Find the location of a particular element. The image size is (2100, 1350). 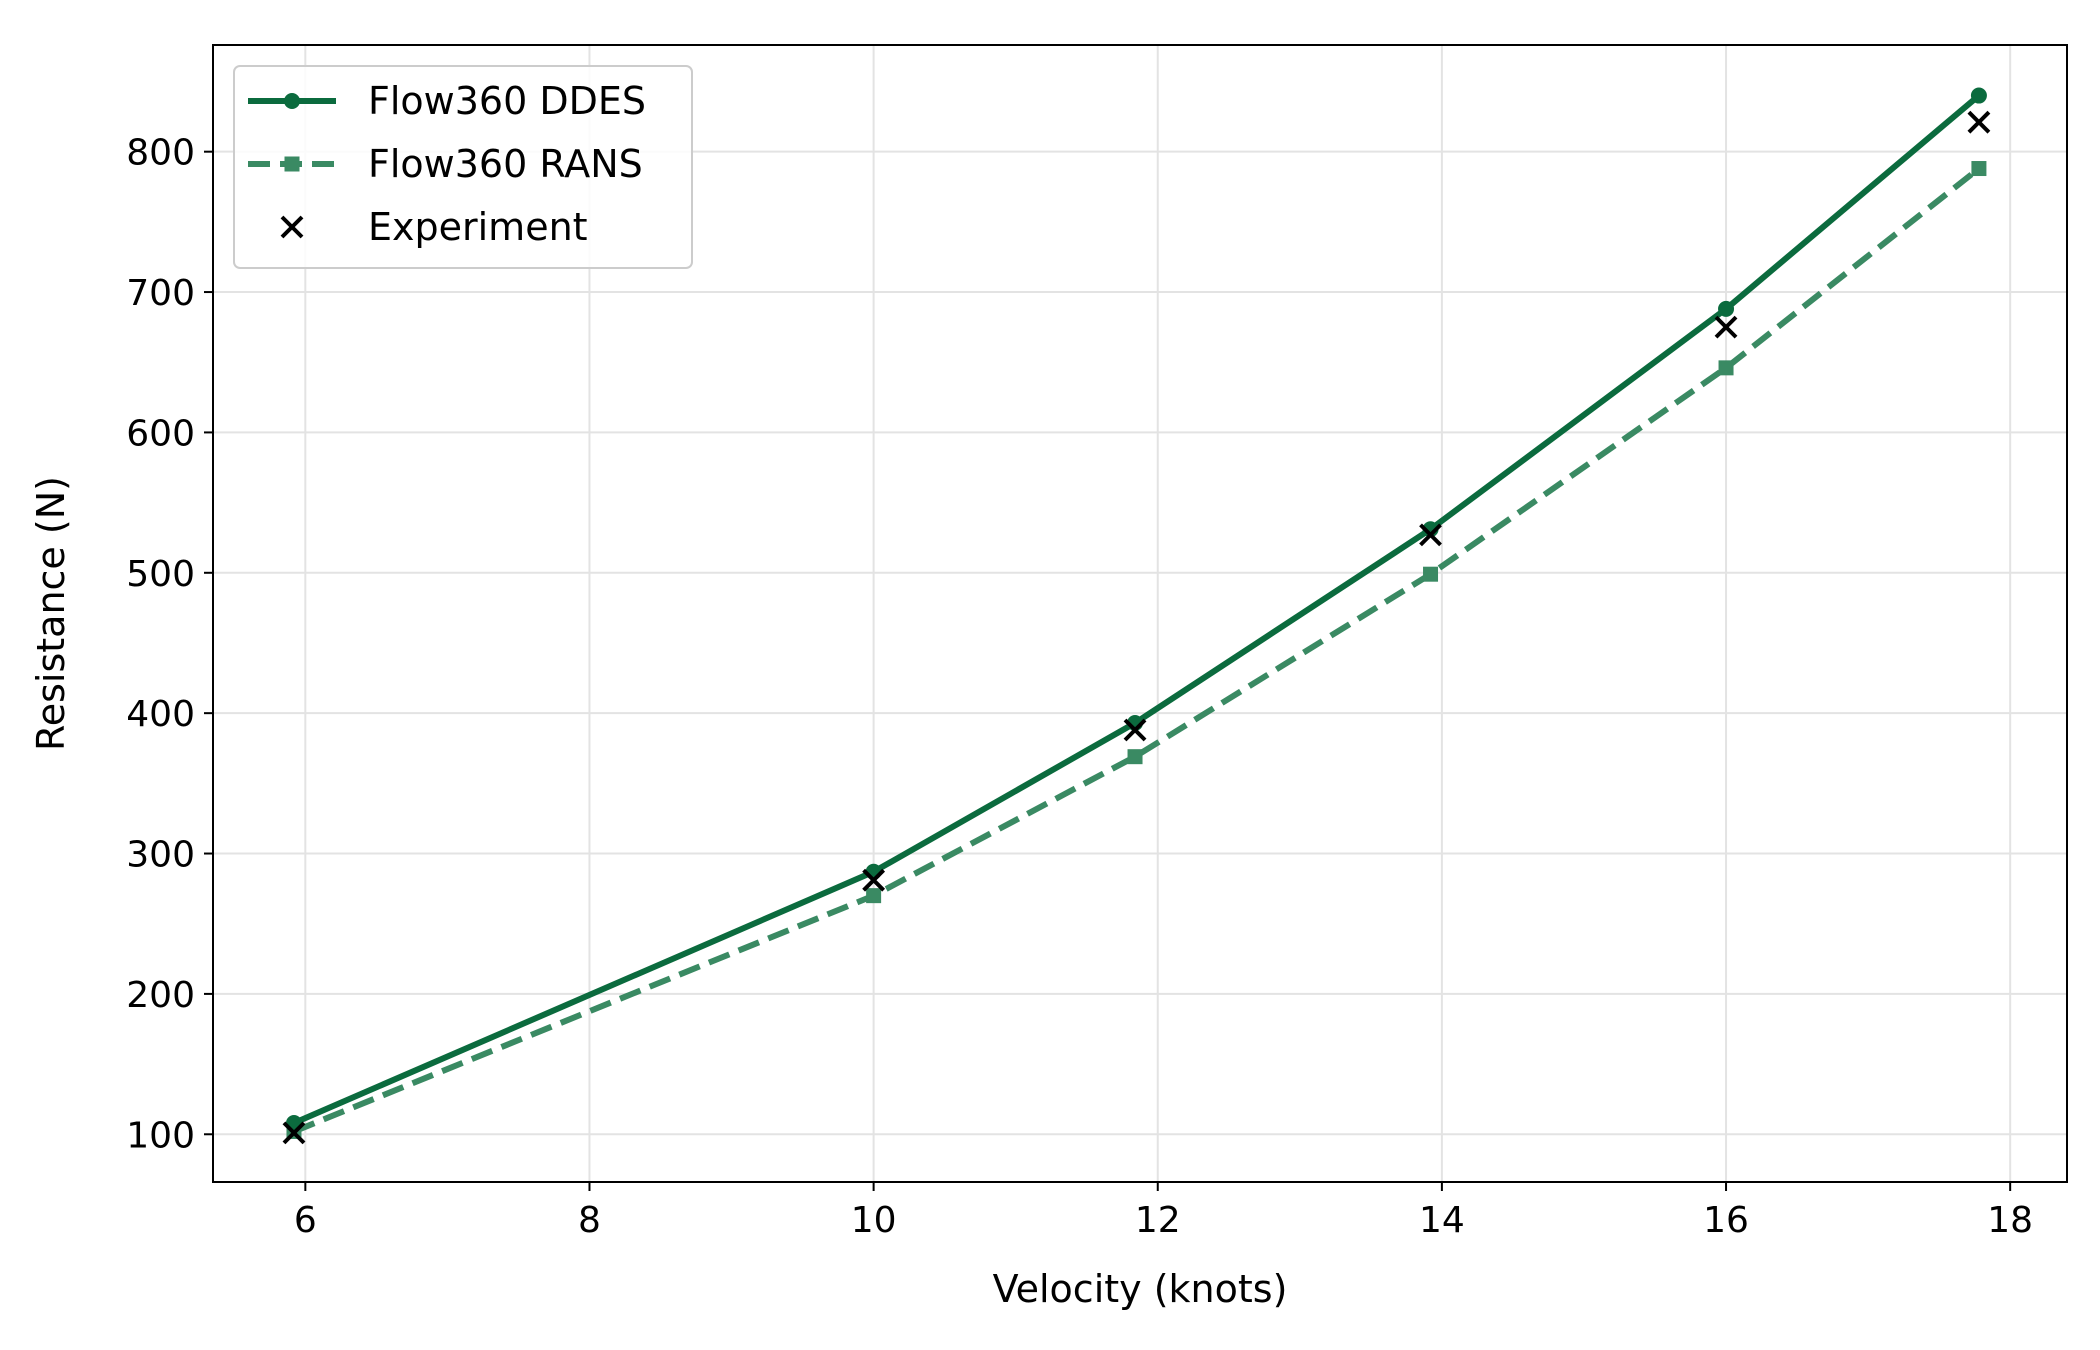

legend-label-experiment: Experiment is located at coordinates (478, 227).